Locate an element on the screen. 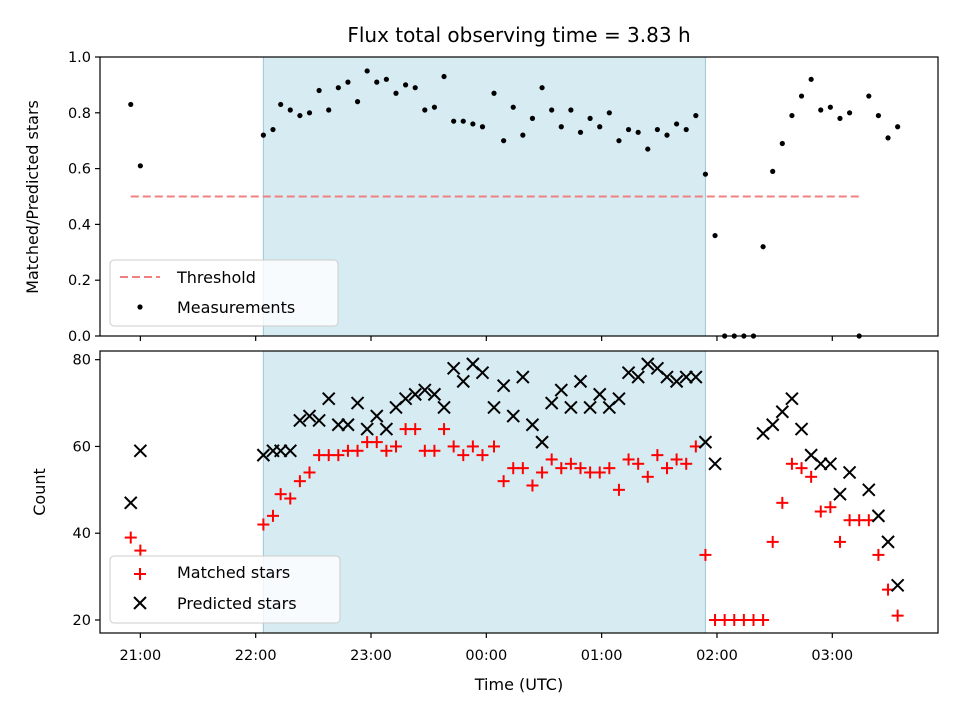 This screenshot has height=720, width=960. bottom-y-tick-label: 40 is located at coordinates (82, 534).